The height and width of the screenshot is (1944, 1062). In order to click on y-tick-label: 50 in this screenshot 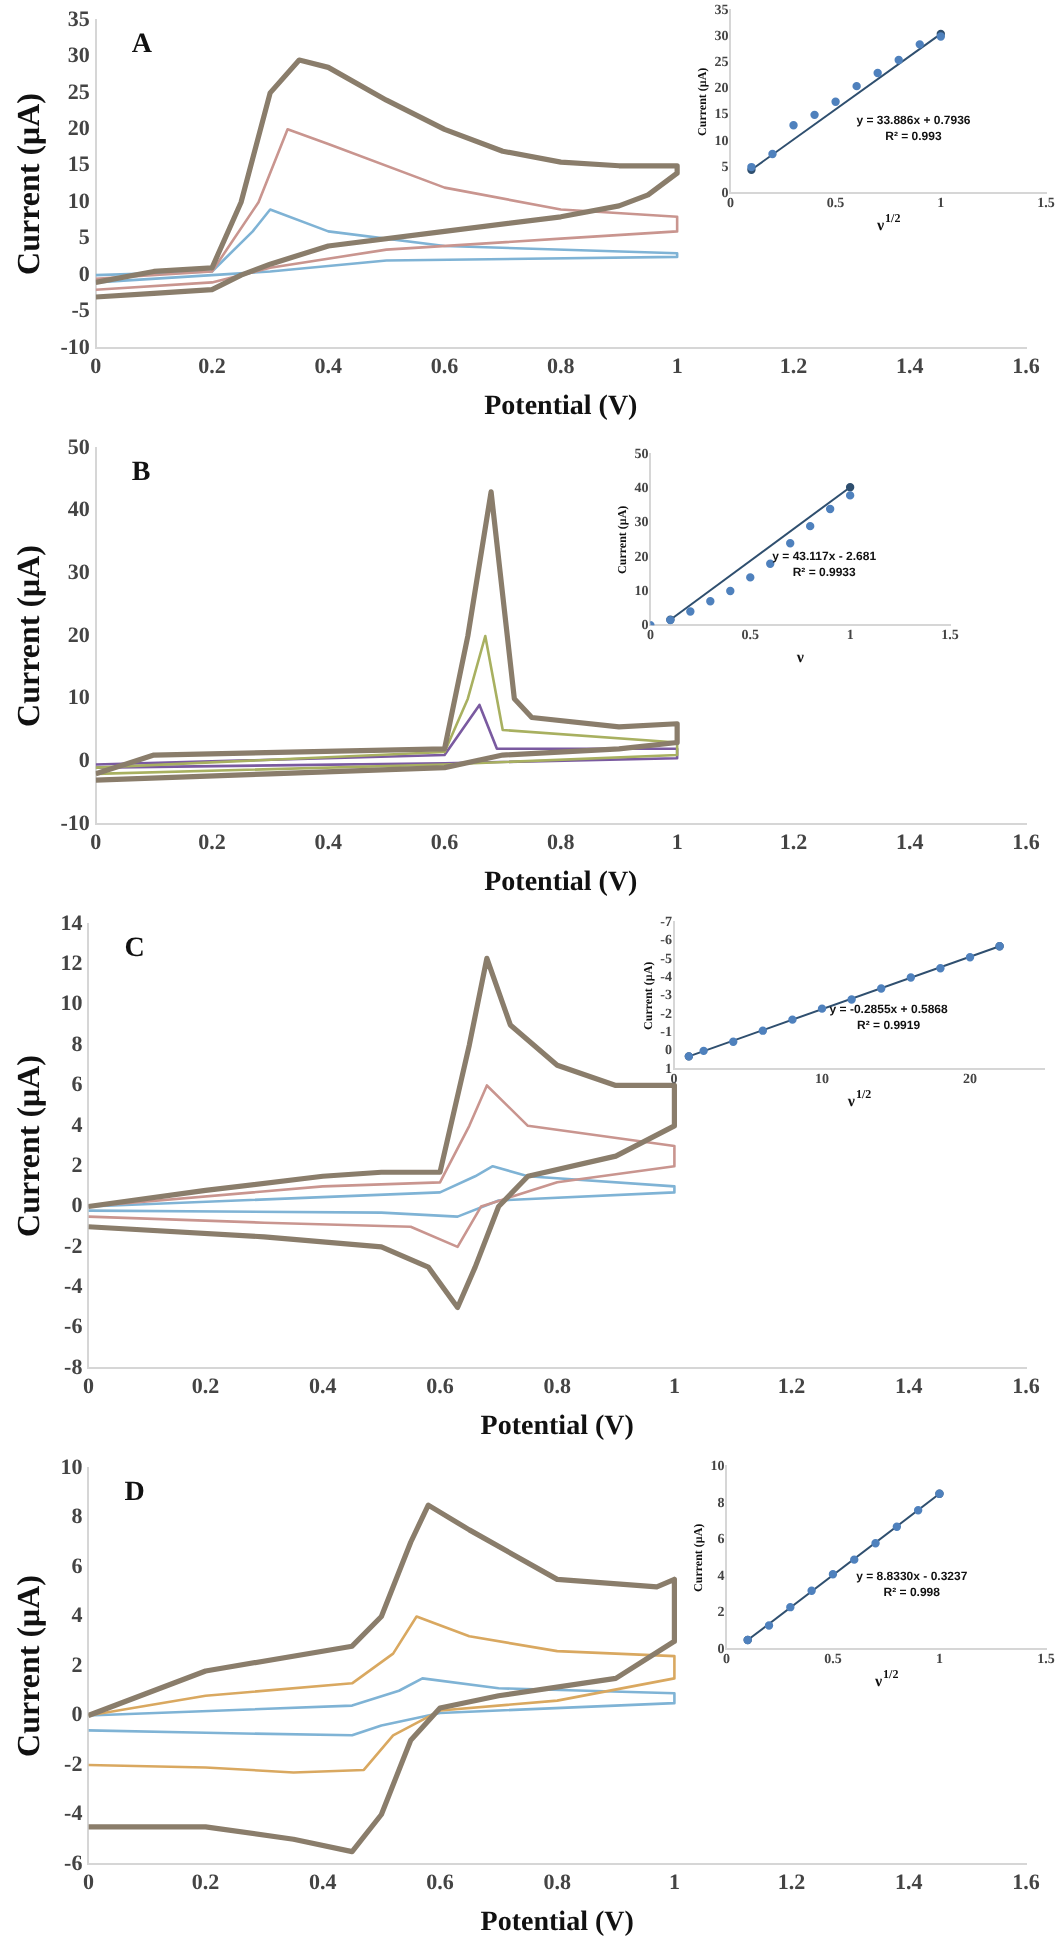, I will do `click(79, 447)`.